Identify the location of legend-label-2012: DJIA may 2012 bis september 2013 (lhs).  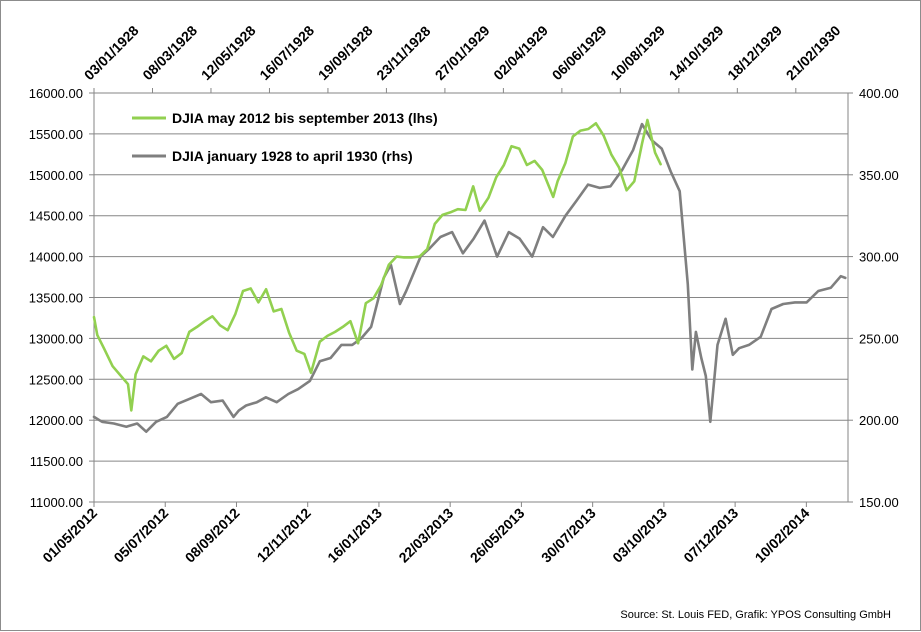
(305, 118).